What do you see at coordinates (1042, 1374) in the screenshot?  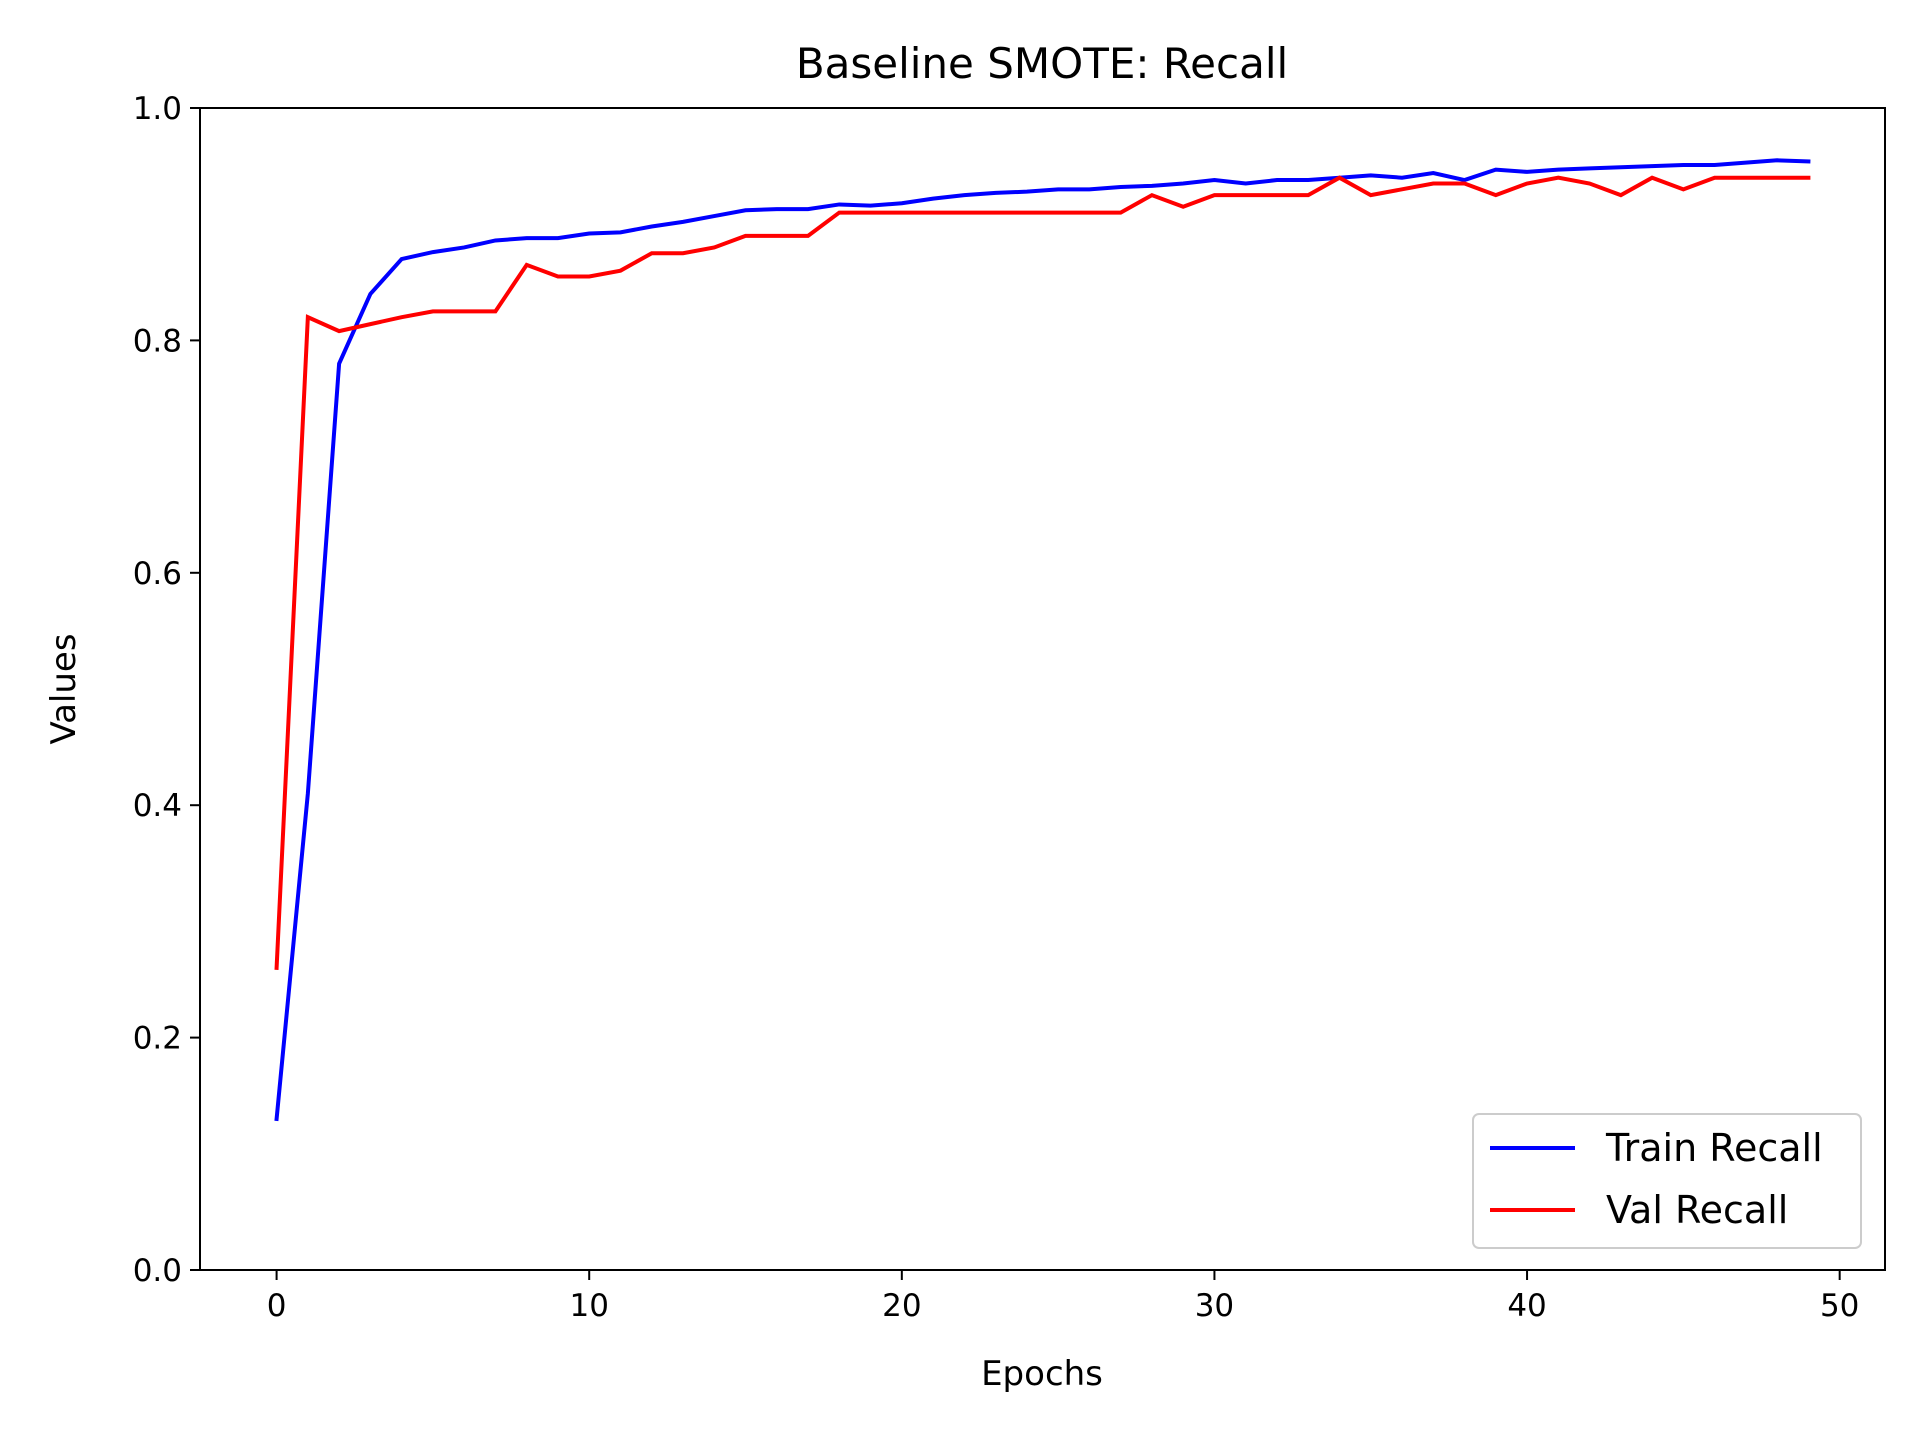 I see `x-axis-label: Epochs` at bounding box center [1042, 1374].